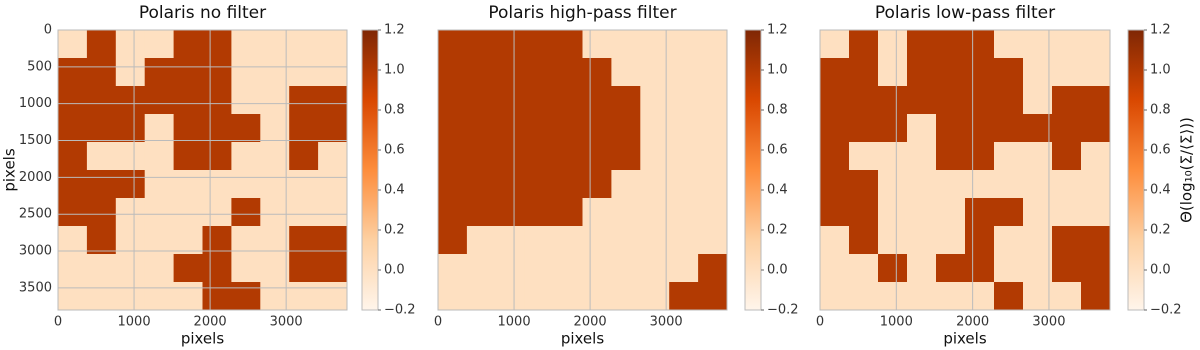  What do you see at coordinates (370, 170) in the screenshot?
I see `colorbar` at bounding box center [370, 170].